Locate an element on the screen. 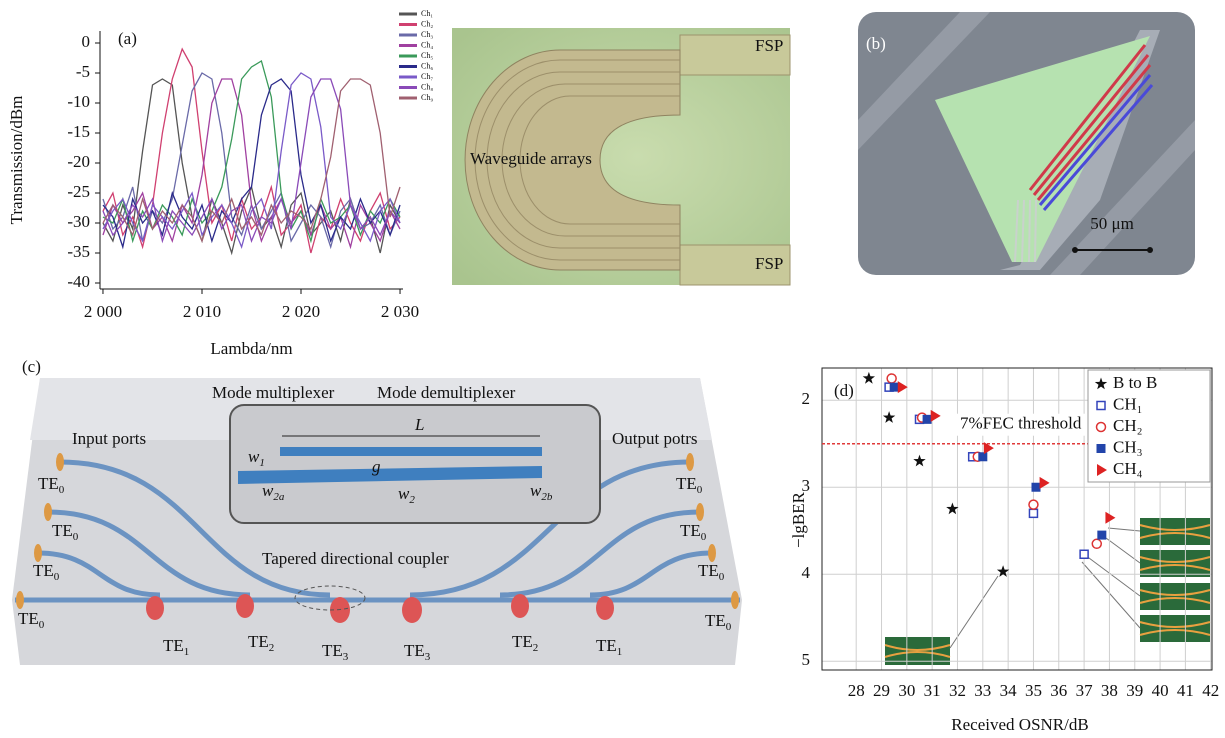 The image size is (1225, 738). label-sub: 3 is located at coordinates (428, 657).